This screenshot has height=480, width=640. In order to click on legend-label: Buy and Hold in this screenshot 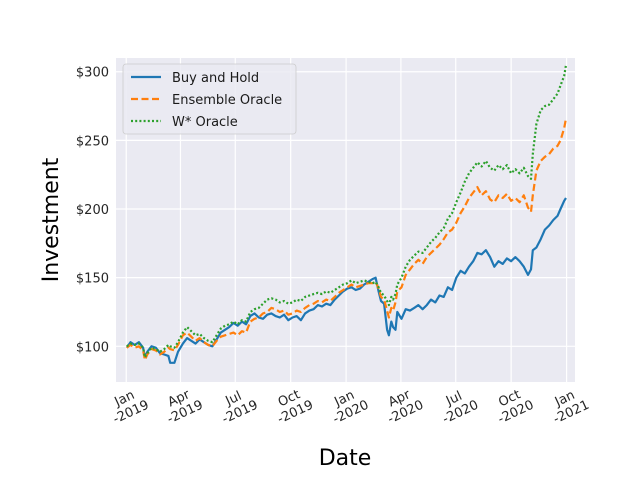, I will do `click(215, 78)`.